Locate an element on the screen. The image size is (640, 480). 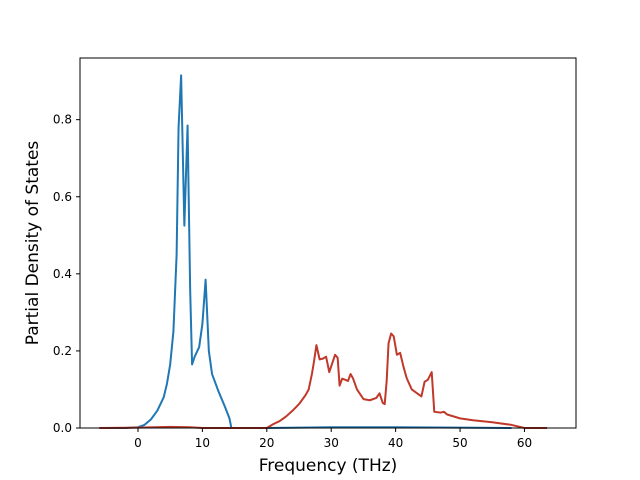
y-axis-label: Partial Density of States is located at coordinates (33, 243).